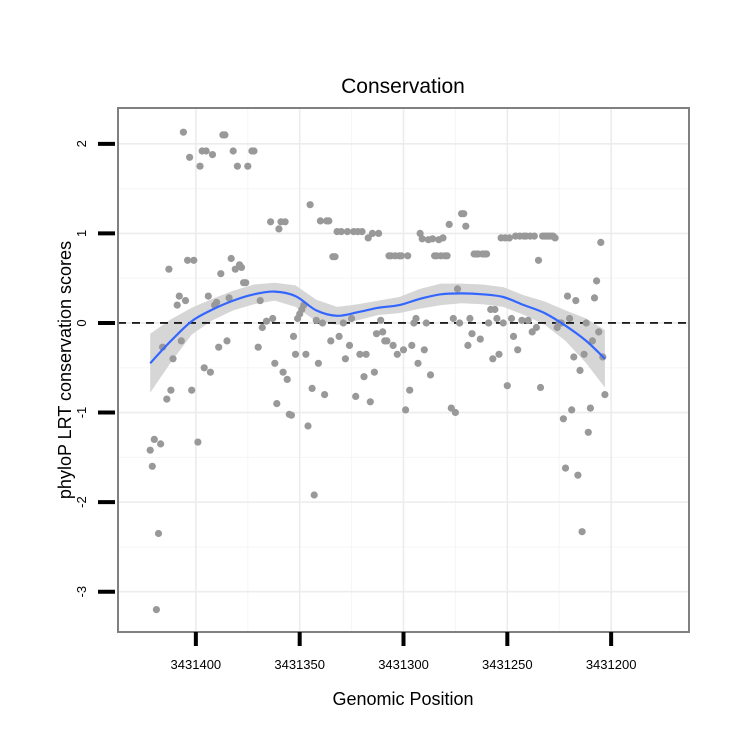  I want to click on y-tick-label: -2, so click(81, 502).